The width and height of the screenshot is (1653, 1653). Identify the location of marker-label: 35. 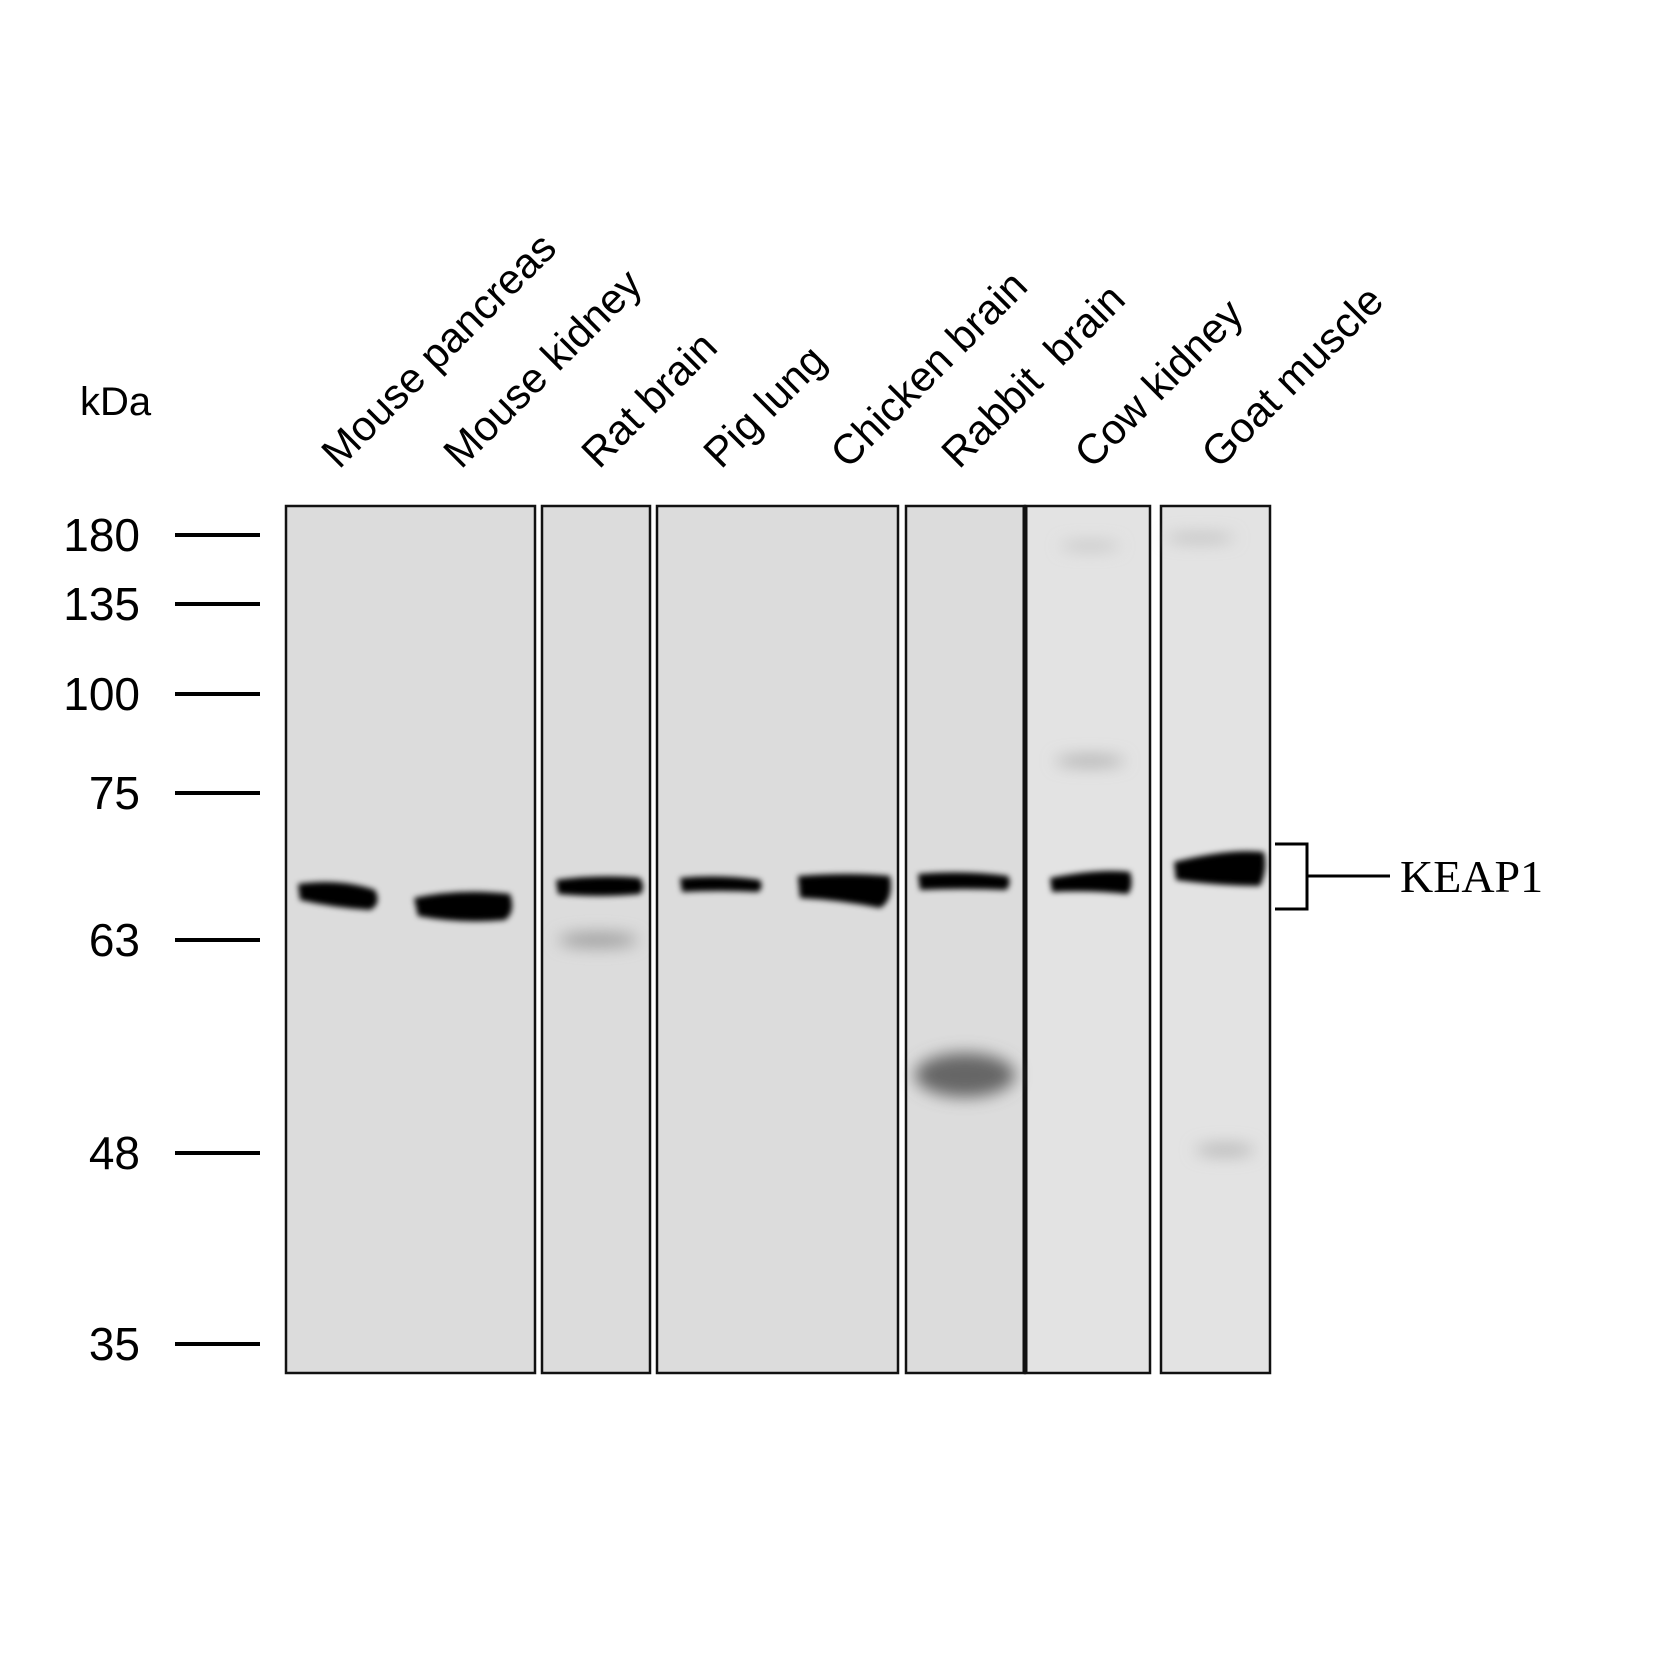
(114, 1344).